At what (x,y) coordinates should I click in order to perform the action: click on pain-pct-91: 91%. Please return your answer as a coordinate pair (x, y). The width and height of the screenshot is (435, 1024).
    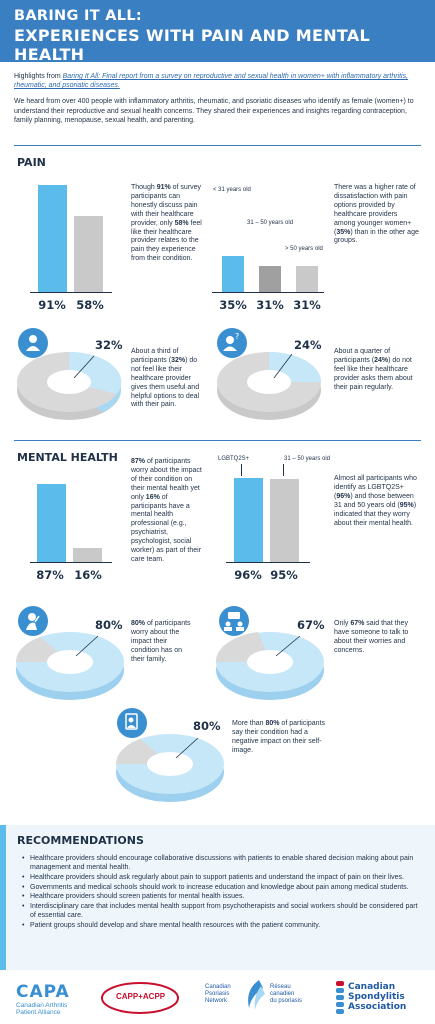
    Looking at the image, I should click on (52, 305).